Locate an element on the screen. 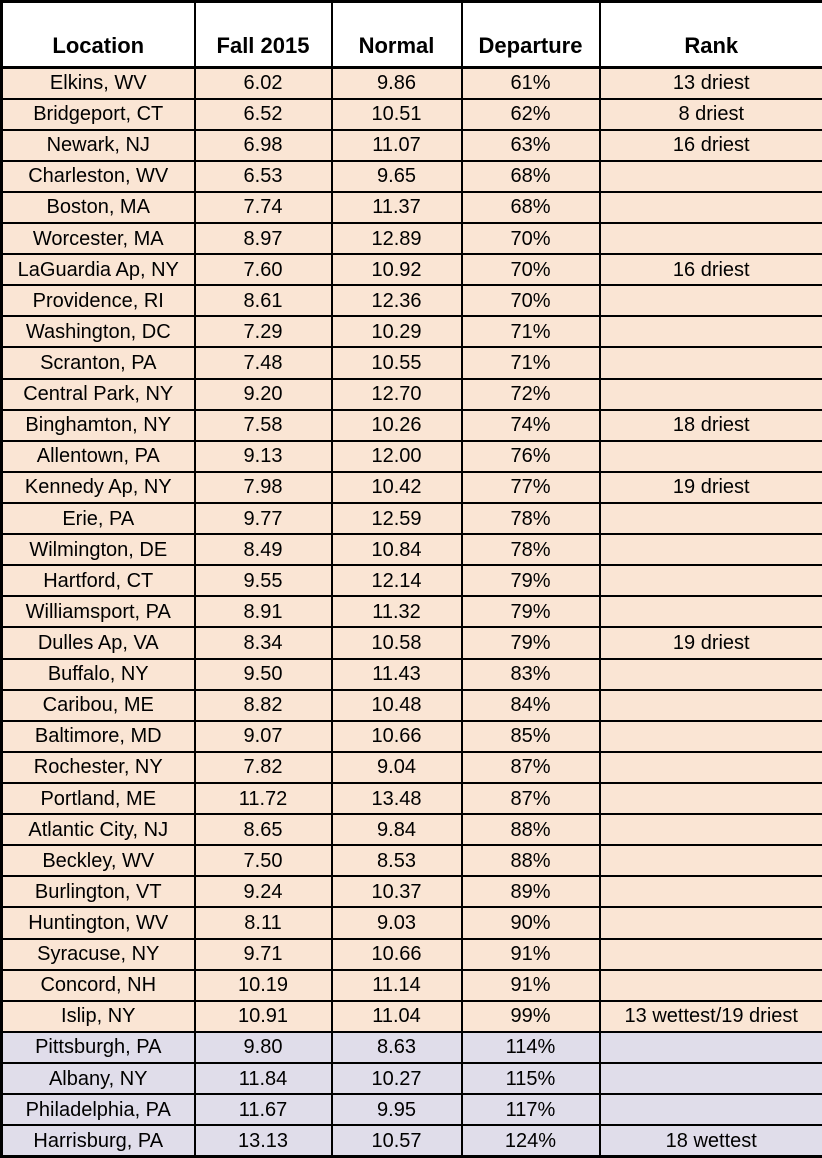  cell-normal: 9.95 is located at coordinates (396, 1110).